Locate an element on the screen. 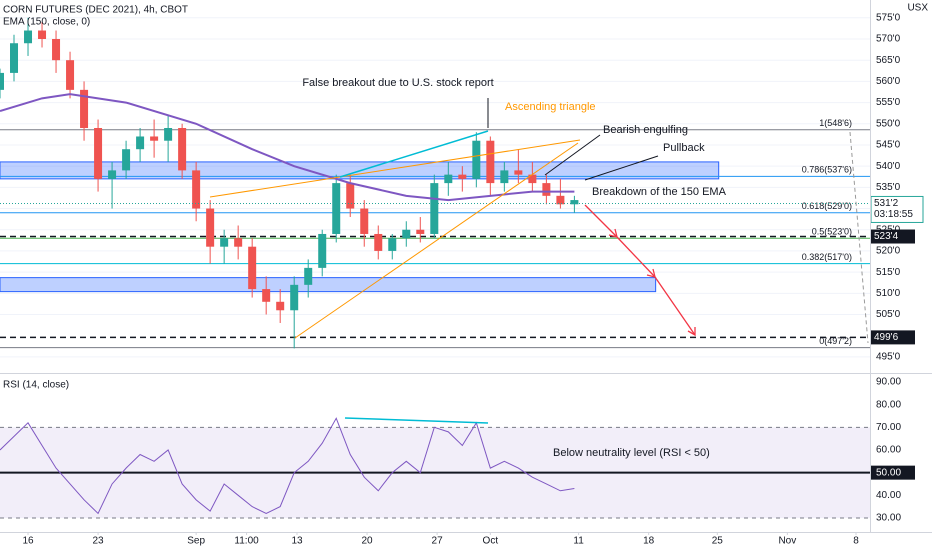 The height and width of the screenshot is (550, 932). x-tick-label: 11:00 is located at coordinates (246, 541).